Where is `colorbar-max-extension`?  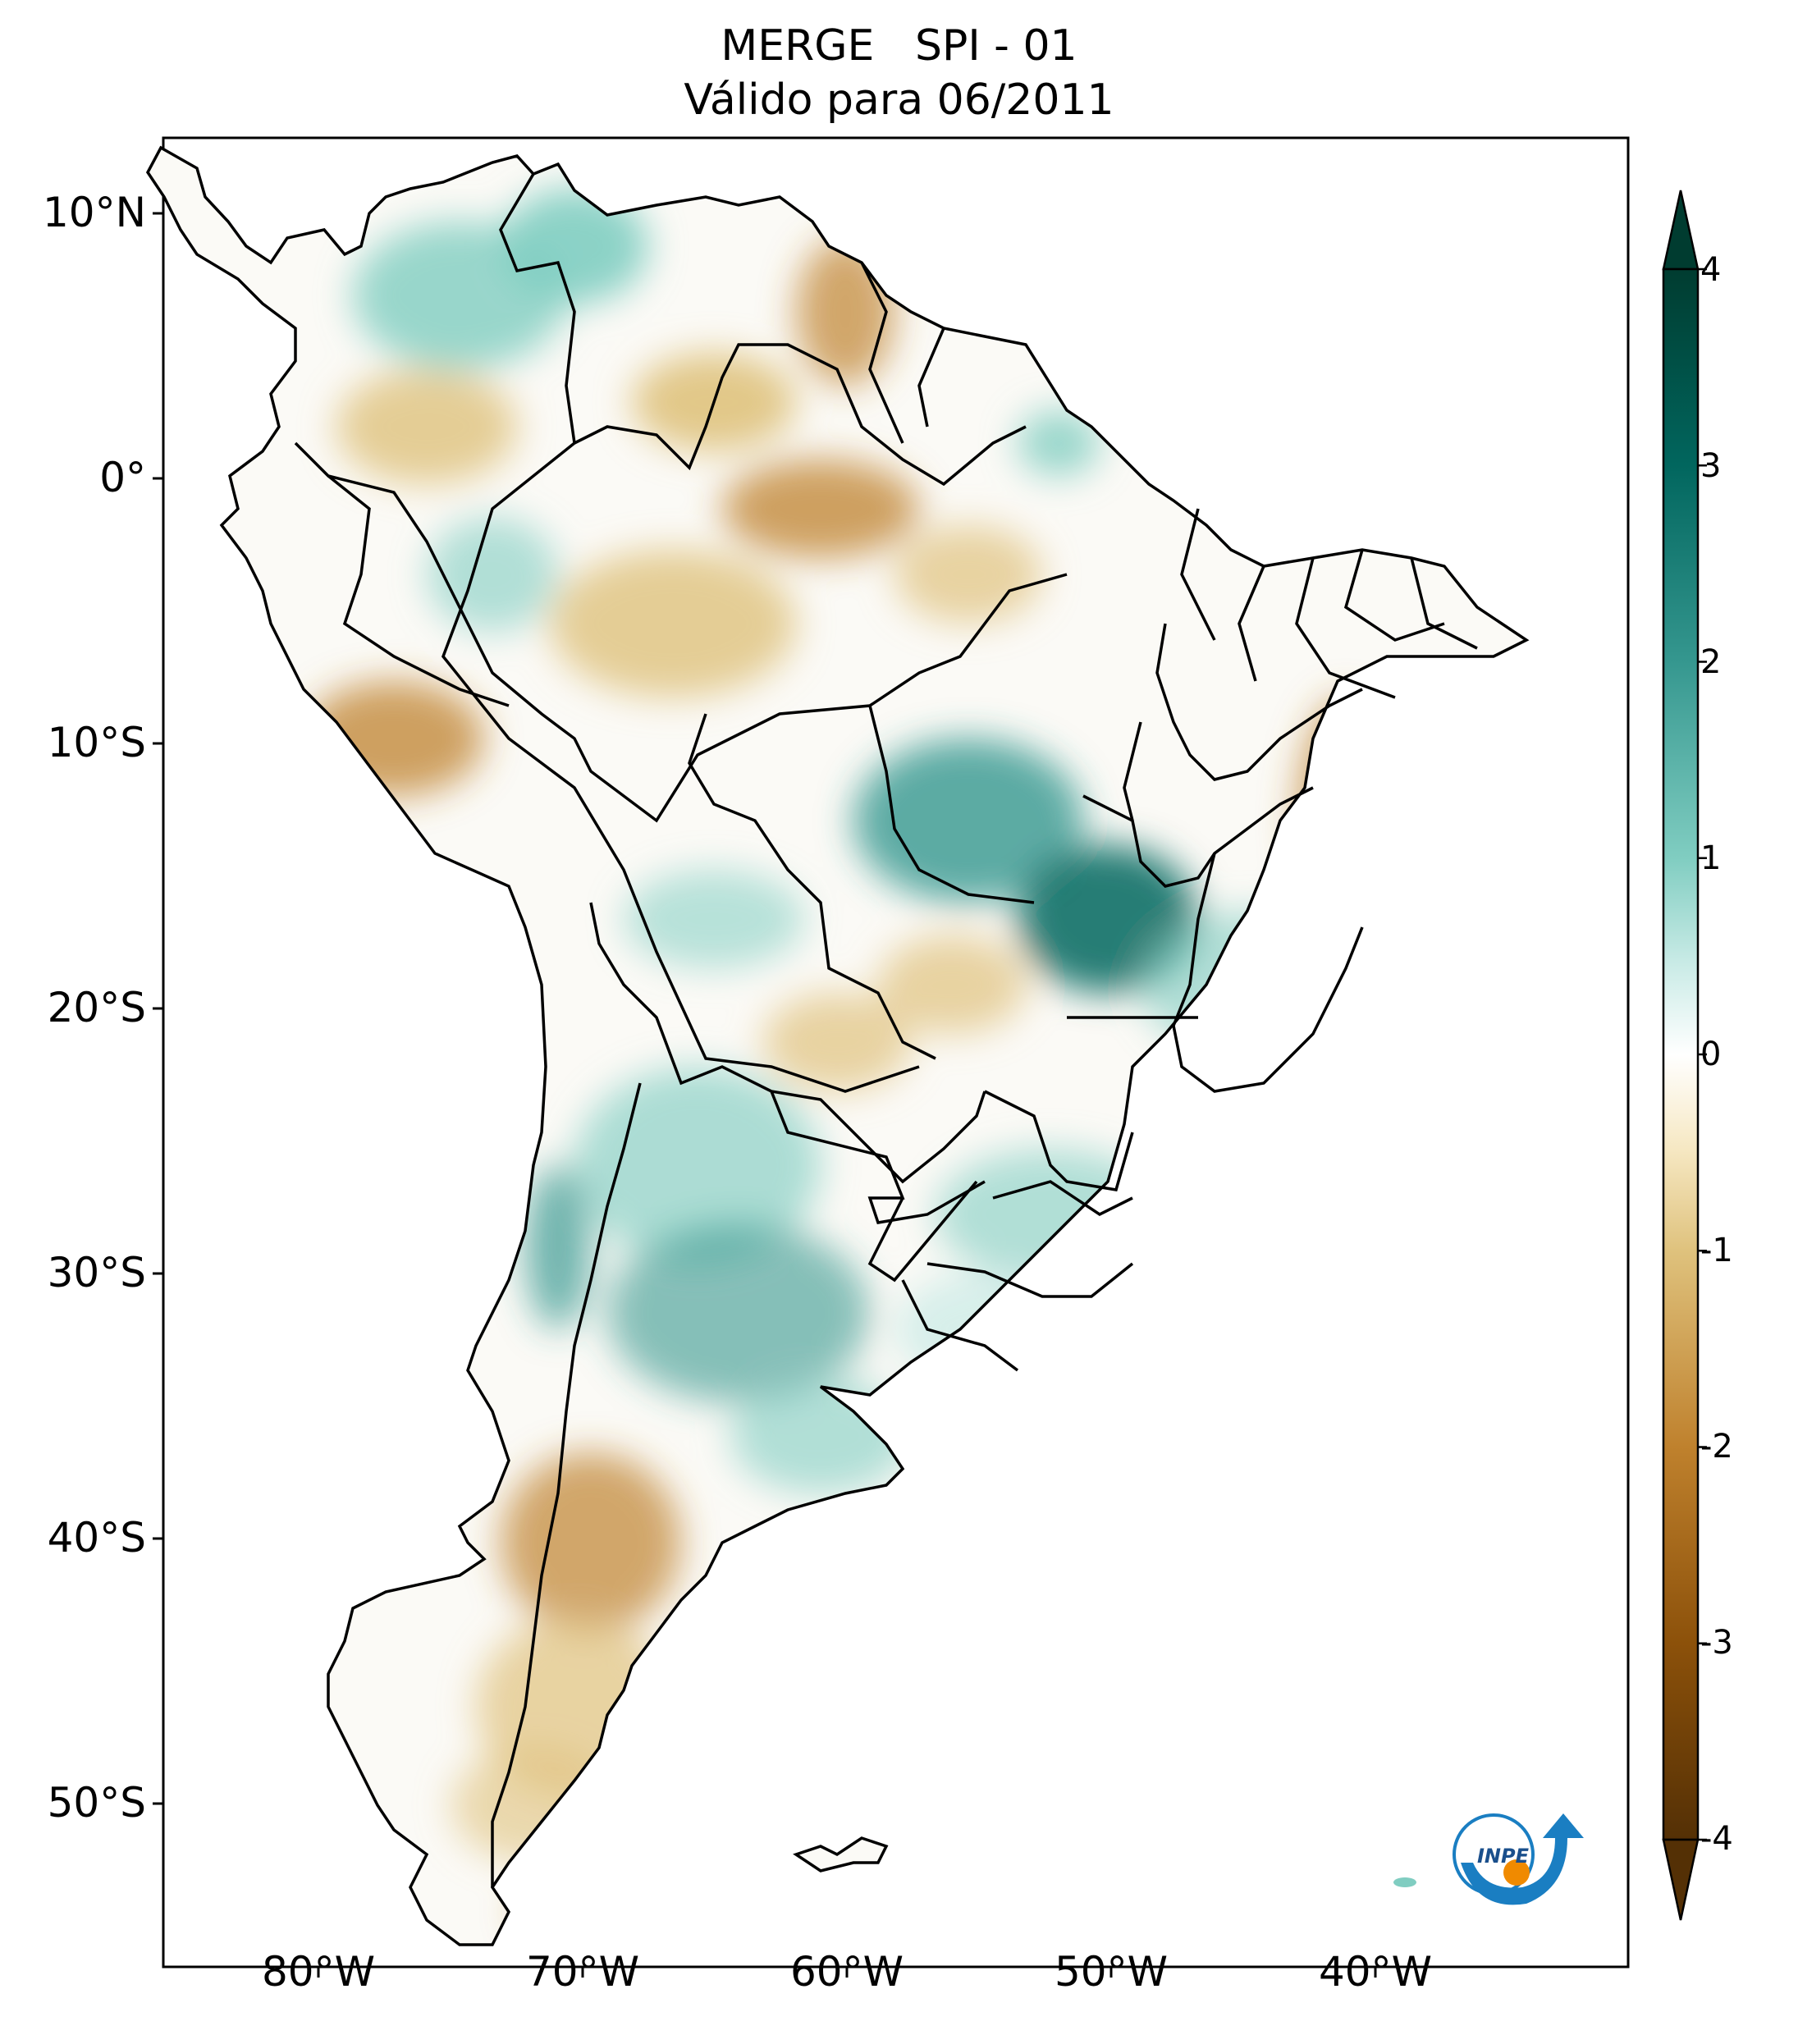 colorbar-max-extension is located at coordinates (1681, 230).